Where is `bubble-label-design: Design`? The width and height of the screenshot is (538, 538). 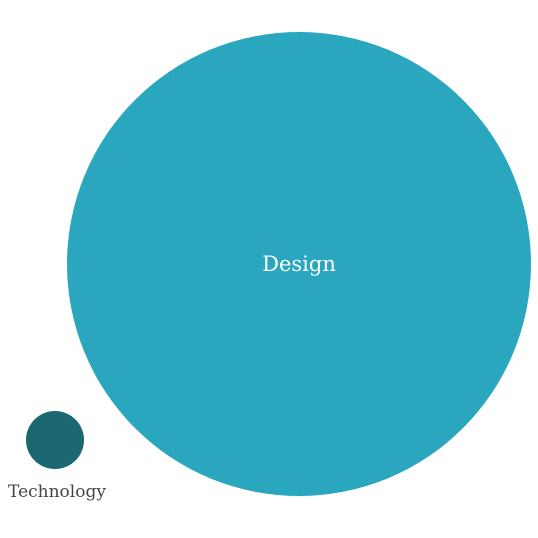 bubble-label-design: Design is located at coordinates (299, 264).